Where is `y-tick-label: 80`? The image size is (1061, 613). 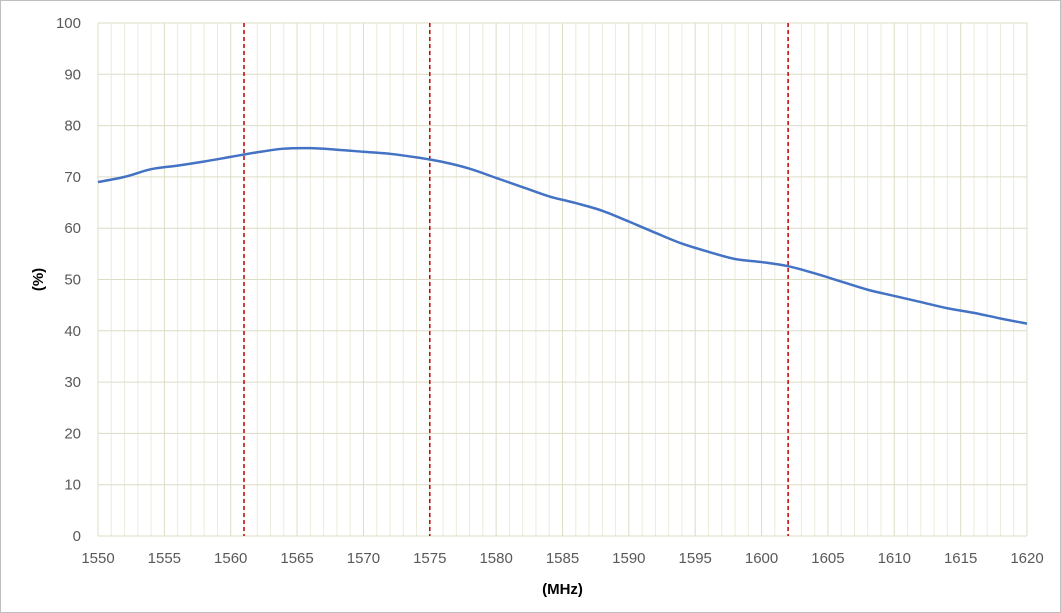 y-tick-label: 80 is located at coordinates (72, 126).